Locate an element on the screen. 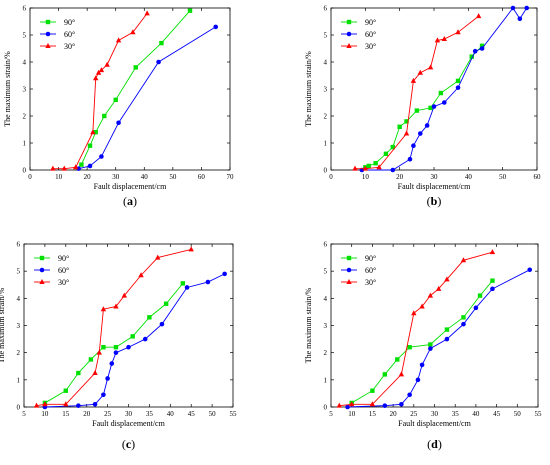 The width and height of the screenshot is (550, 465). plot-frame is located at coordinates (128, 325).